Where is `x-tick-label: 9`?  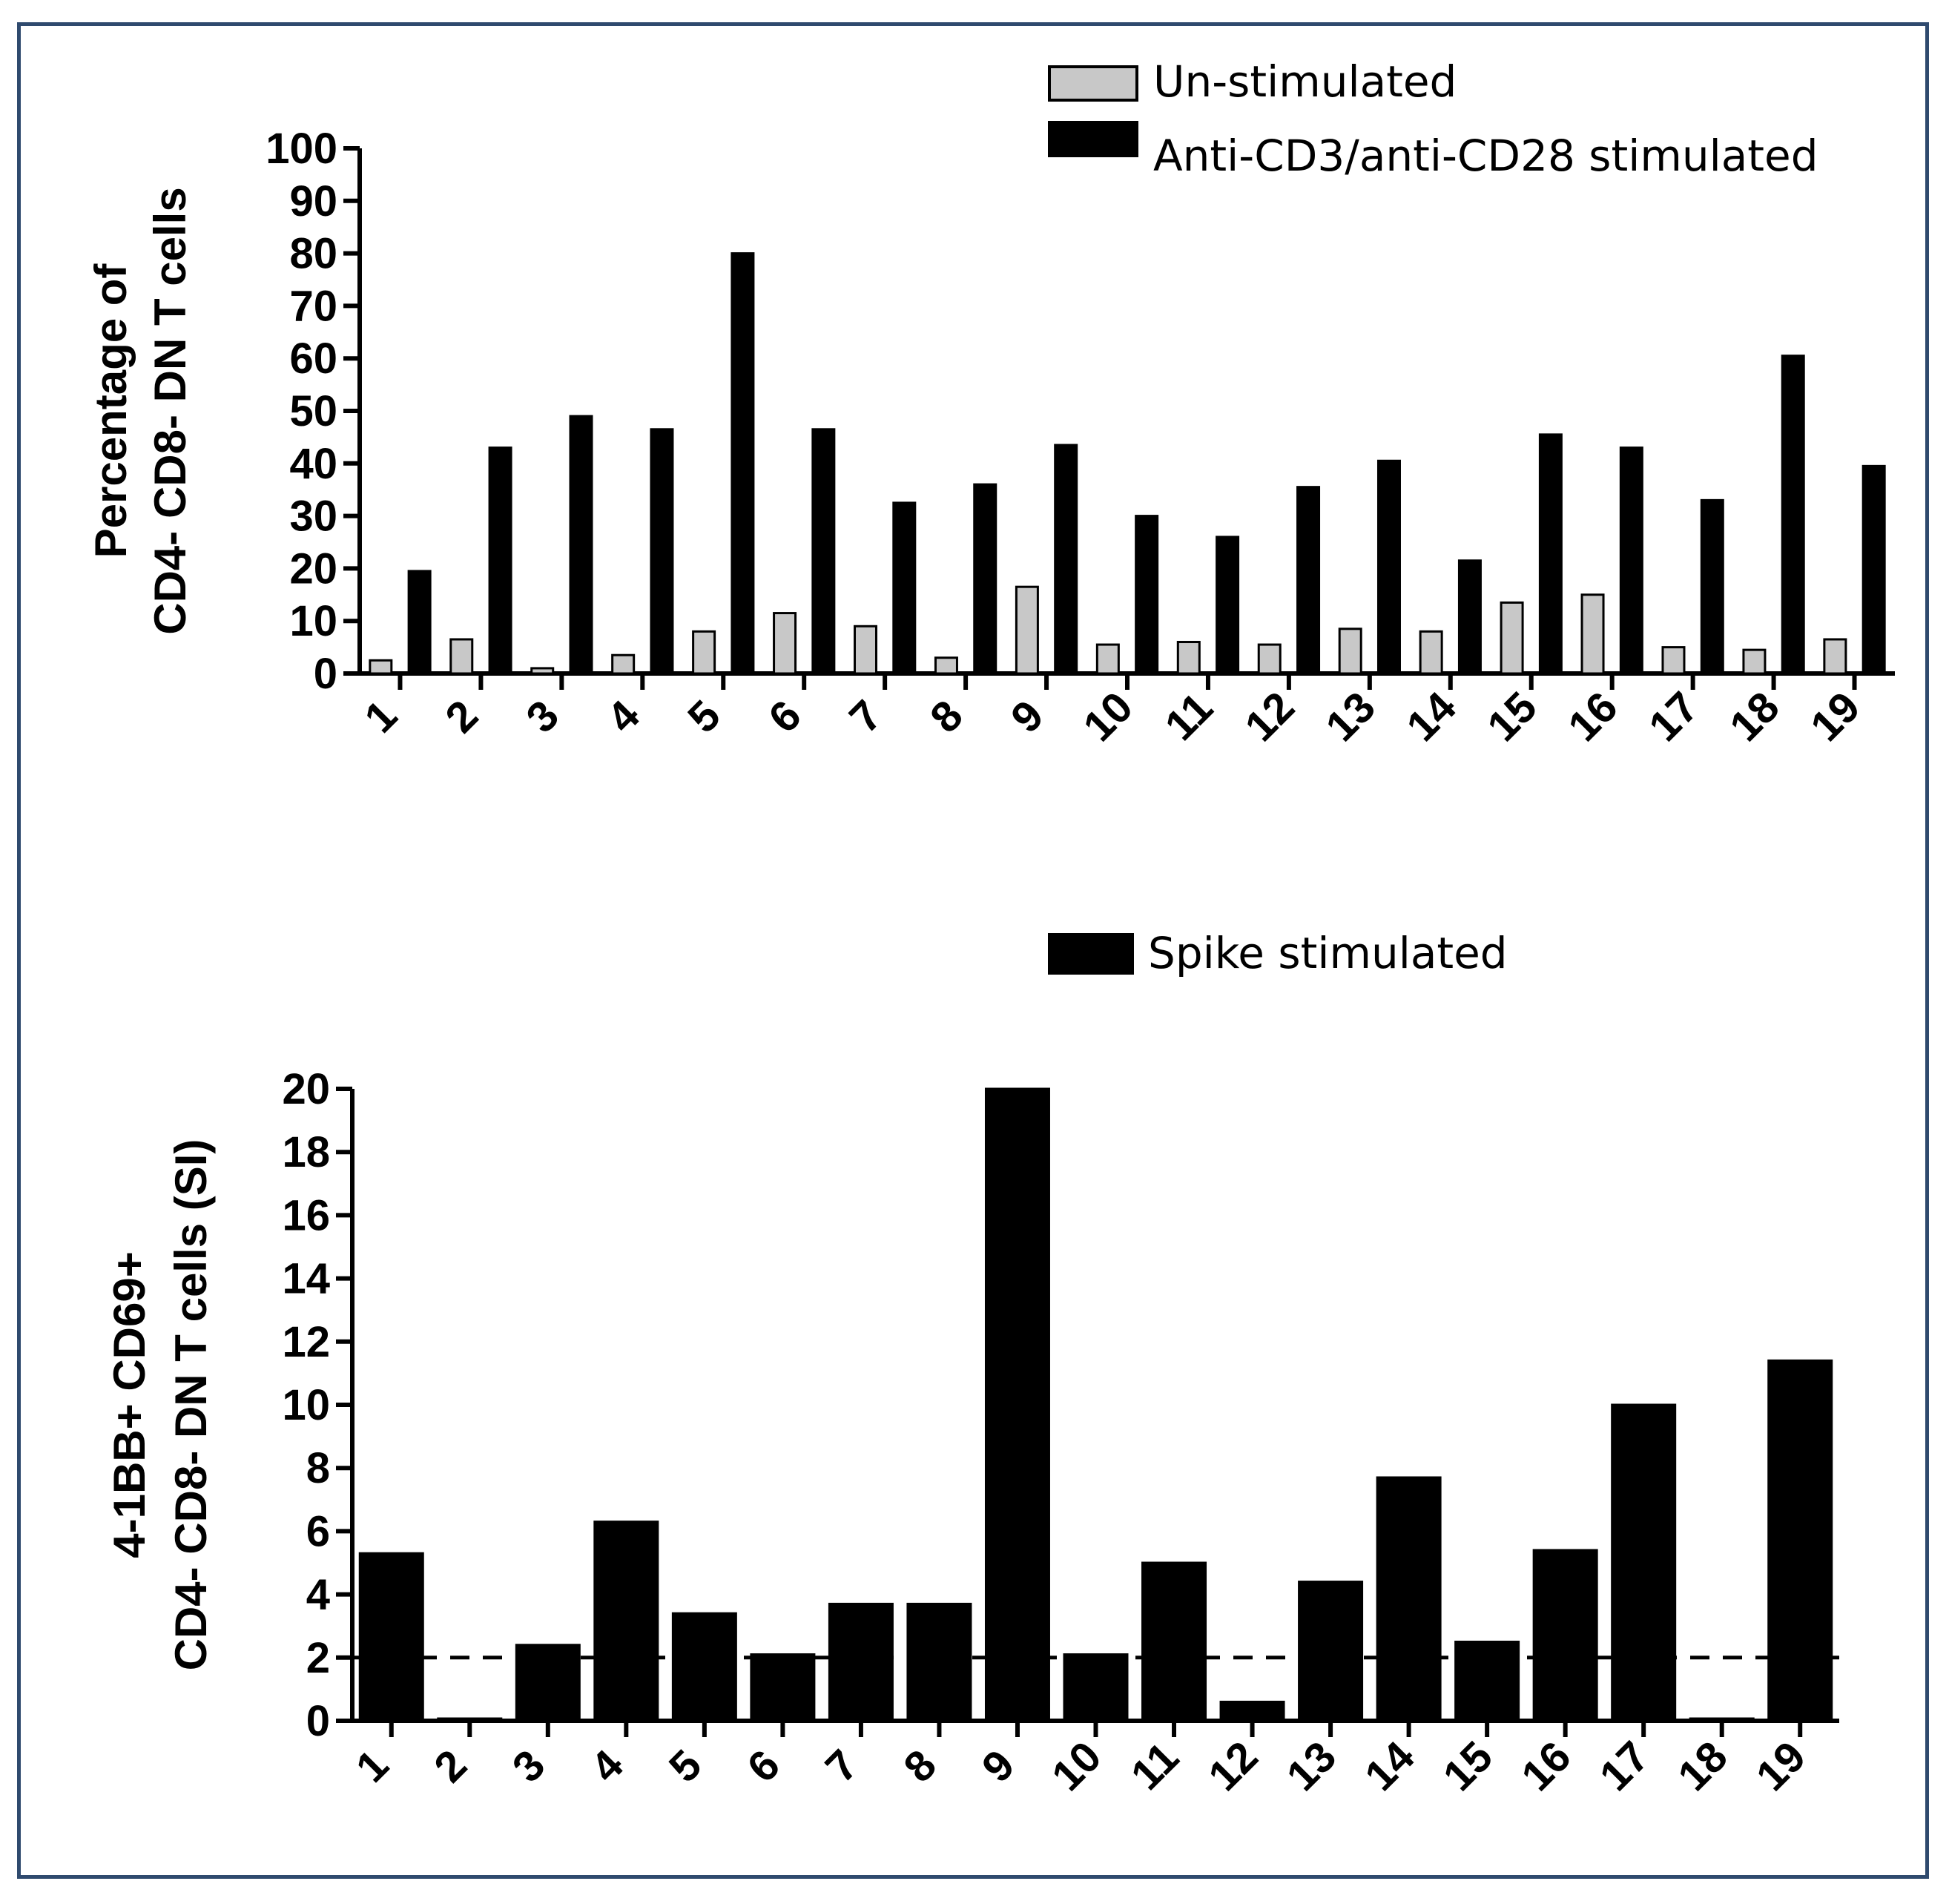
x-tick-label: 9 is located at coordinates (1027, 717).